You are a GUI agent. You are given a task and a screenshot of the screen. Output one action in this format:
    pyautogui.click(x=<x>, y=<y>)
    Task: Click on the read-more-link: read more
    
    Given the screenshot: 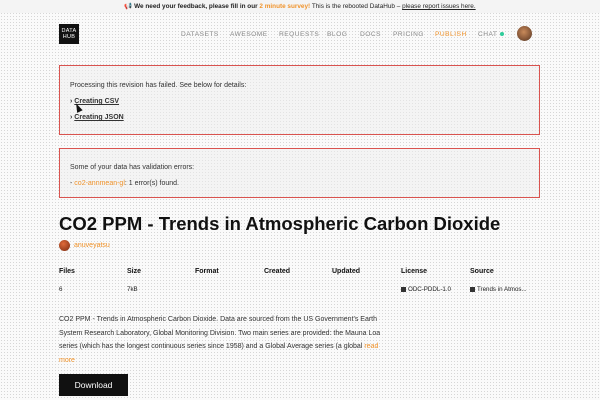 What is the action you would take?
    pyautogui.click(x=219, y=353)
    